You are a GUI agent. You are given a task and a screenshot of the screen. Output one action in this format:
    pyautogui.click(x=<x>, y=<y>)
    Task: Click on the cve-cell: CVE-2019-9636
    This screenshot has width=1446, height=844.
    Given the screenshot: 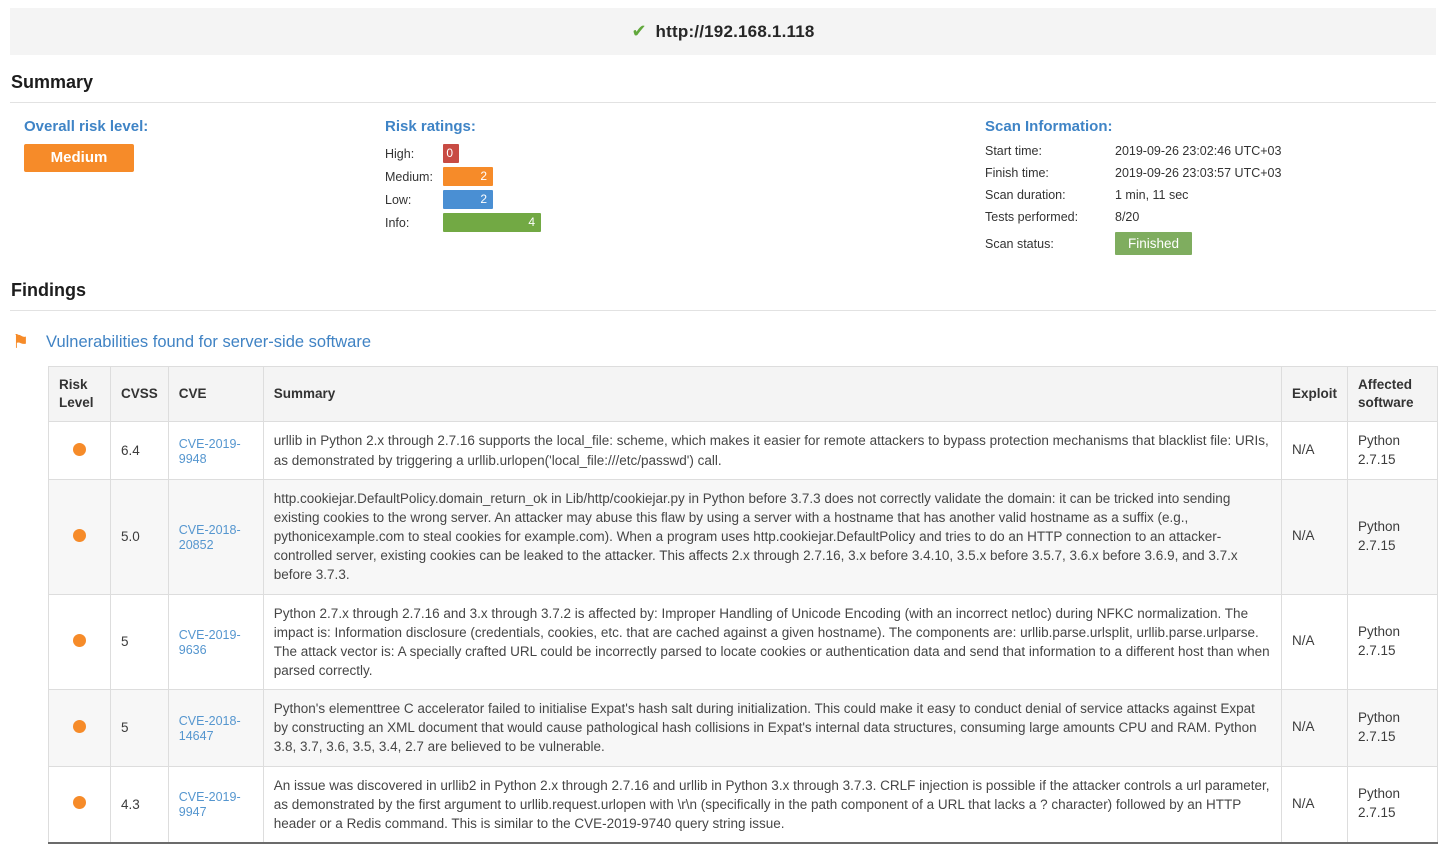 What is the action you would take?
    pyautogui.click(x=215, y=642)
    